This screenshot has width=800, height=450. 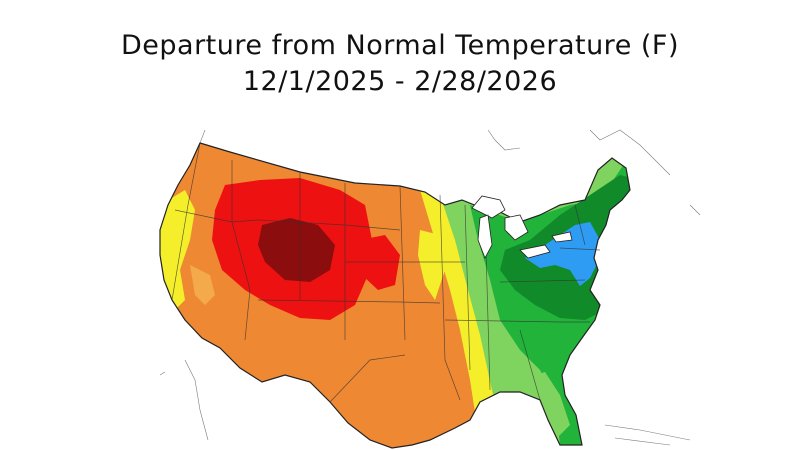 What do you see at coordinates (642, 441) in the screenshot?
I see `cuba-outline` at bounding box center [642, 441].